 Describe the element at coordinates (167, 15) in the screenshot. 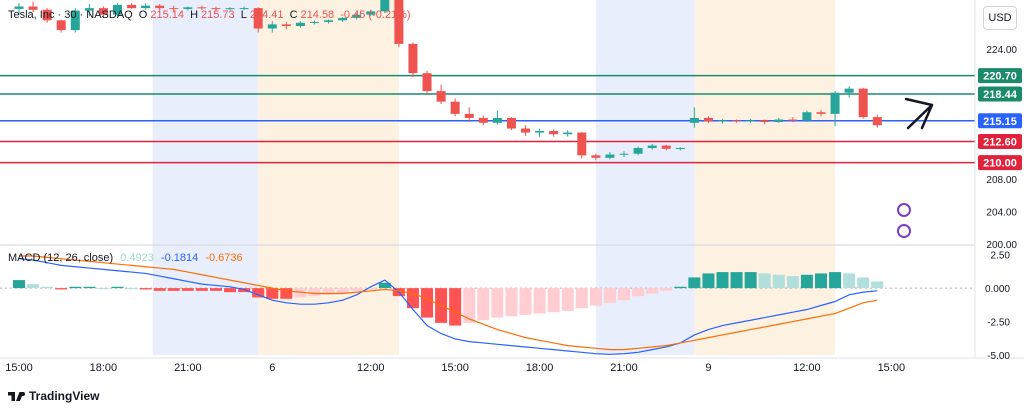

I see `open-value: 215.14` at that location.